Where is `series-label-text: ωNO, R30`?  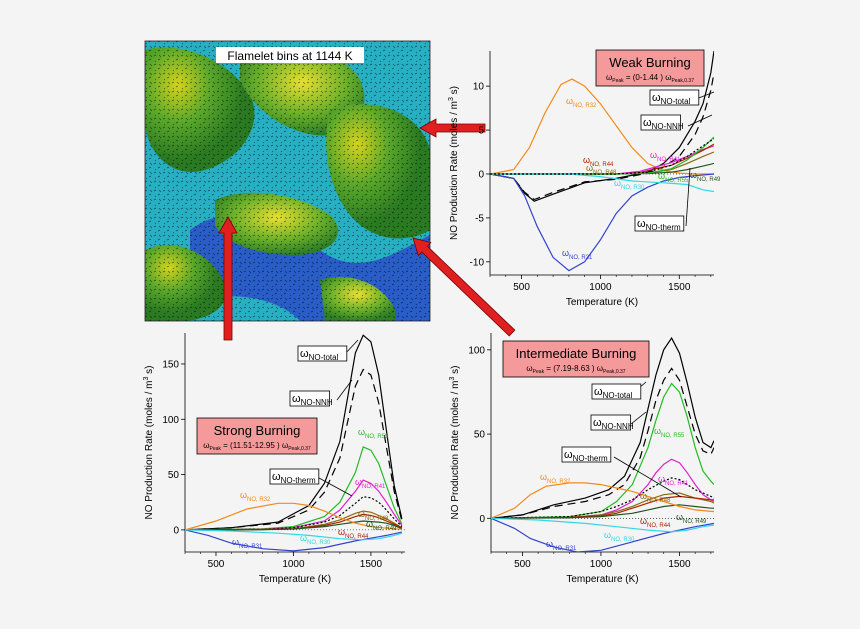 series-label-text: ωNO, R30 is located at coordinates (315, 539).